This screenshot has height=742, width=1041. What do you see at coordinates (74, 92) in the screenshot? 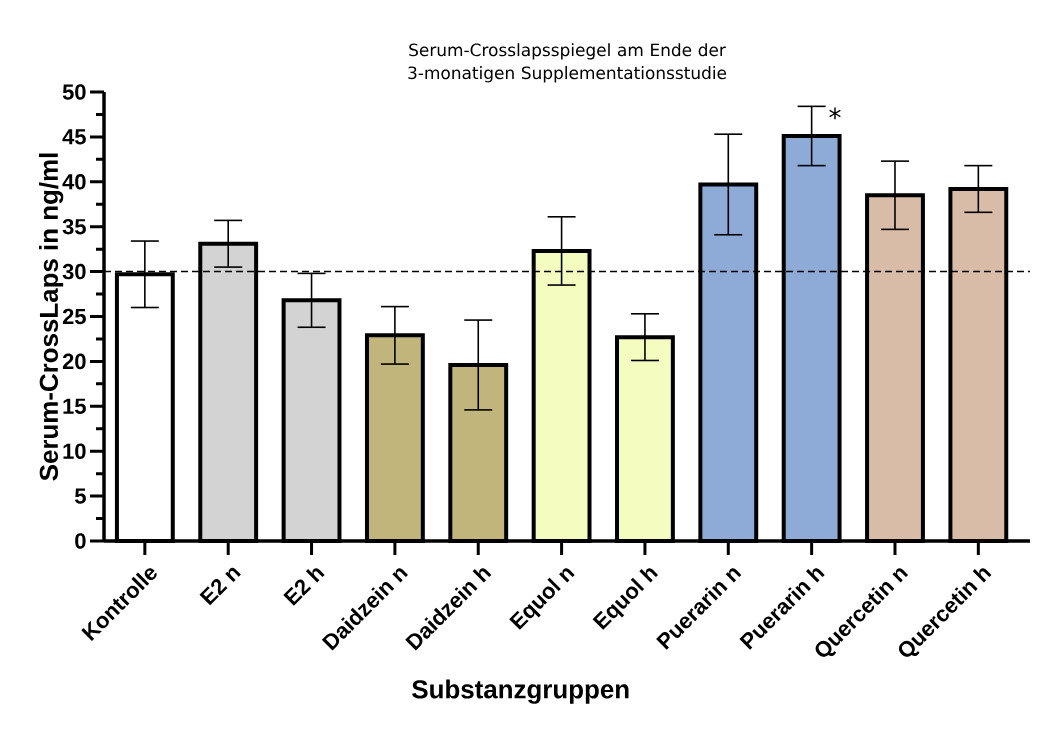
I see `y-tick-label: 50` at bounding box center [74, 92].